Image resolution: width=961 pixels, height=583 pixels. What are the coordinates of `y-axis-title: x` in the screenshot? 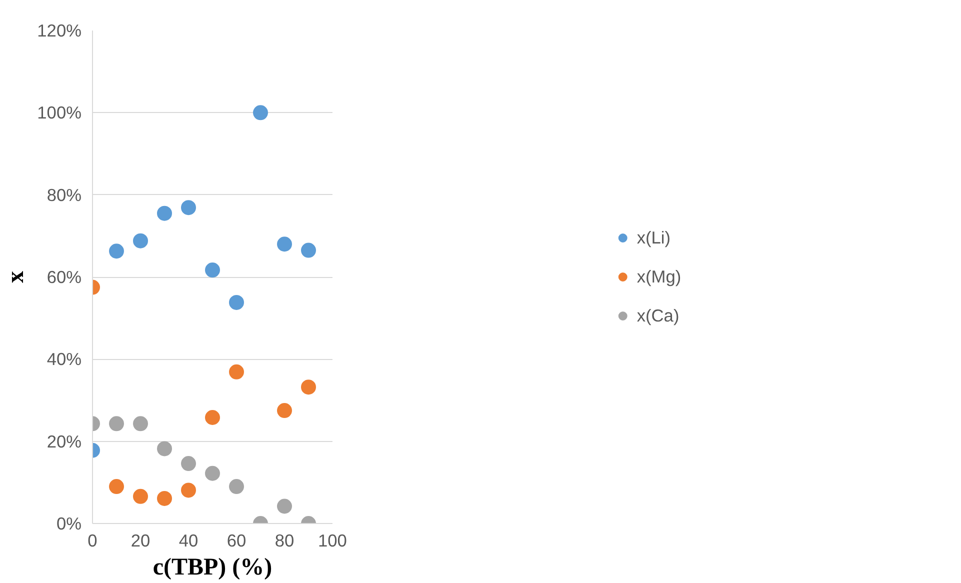 It's located at (16, 277).